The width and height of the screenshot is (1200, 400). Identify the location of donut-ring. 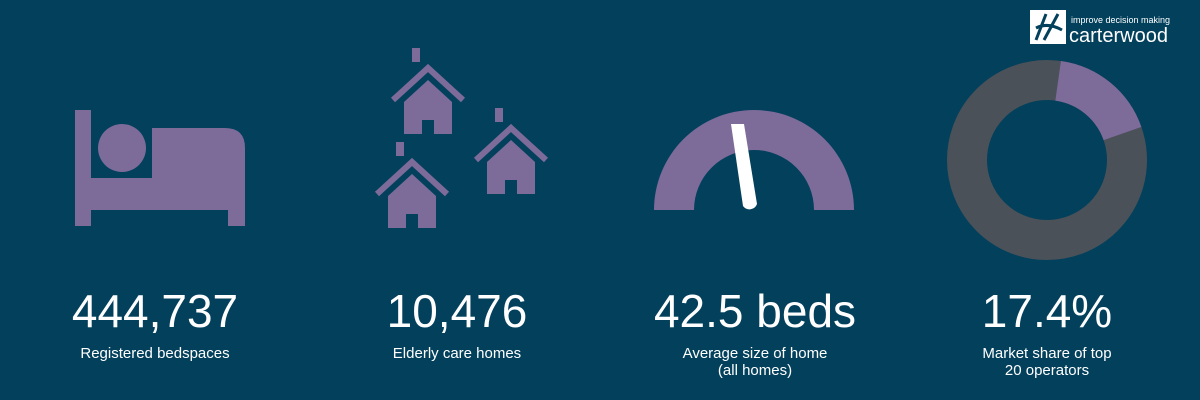
(1047, 160).